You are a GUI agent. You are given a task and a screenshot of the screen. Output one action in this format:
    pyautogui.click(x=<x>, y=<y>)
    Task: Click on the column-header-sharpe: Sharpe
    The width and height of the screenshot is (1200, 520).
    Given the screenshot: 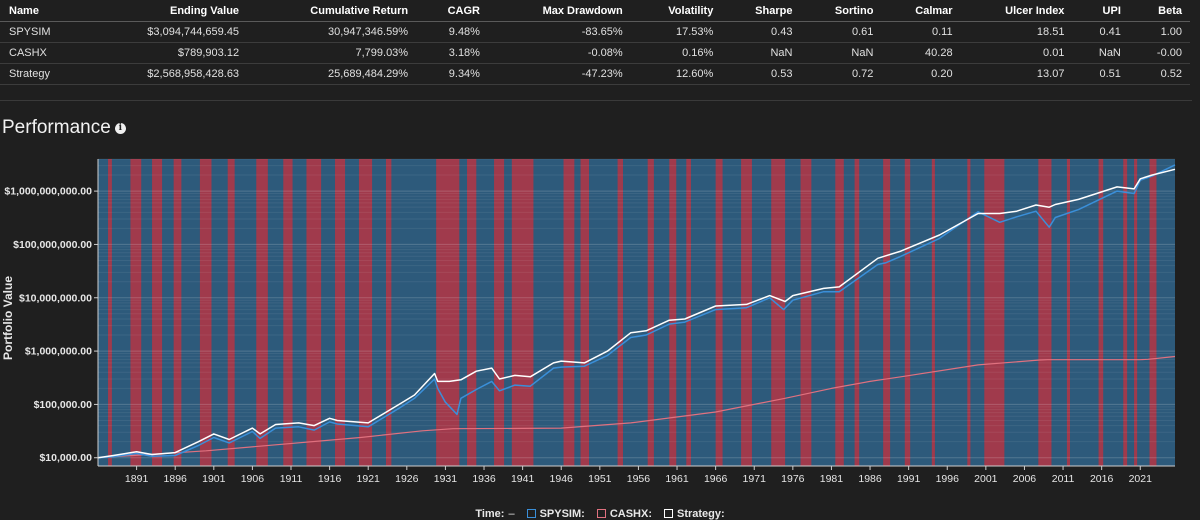 What is the action you would take?
    pyautogui.click(x=761, y=11)
    